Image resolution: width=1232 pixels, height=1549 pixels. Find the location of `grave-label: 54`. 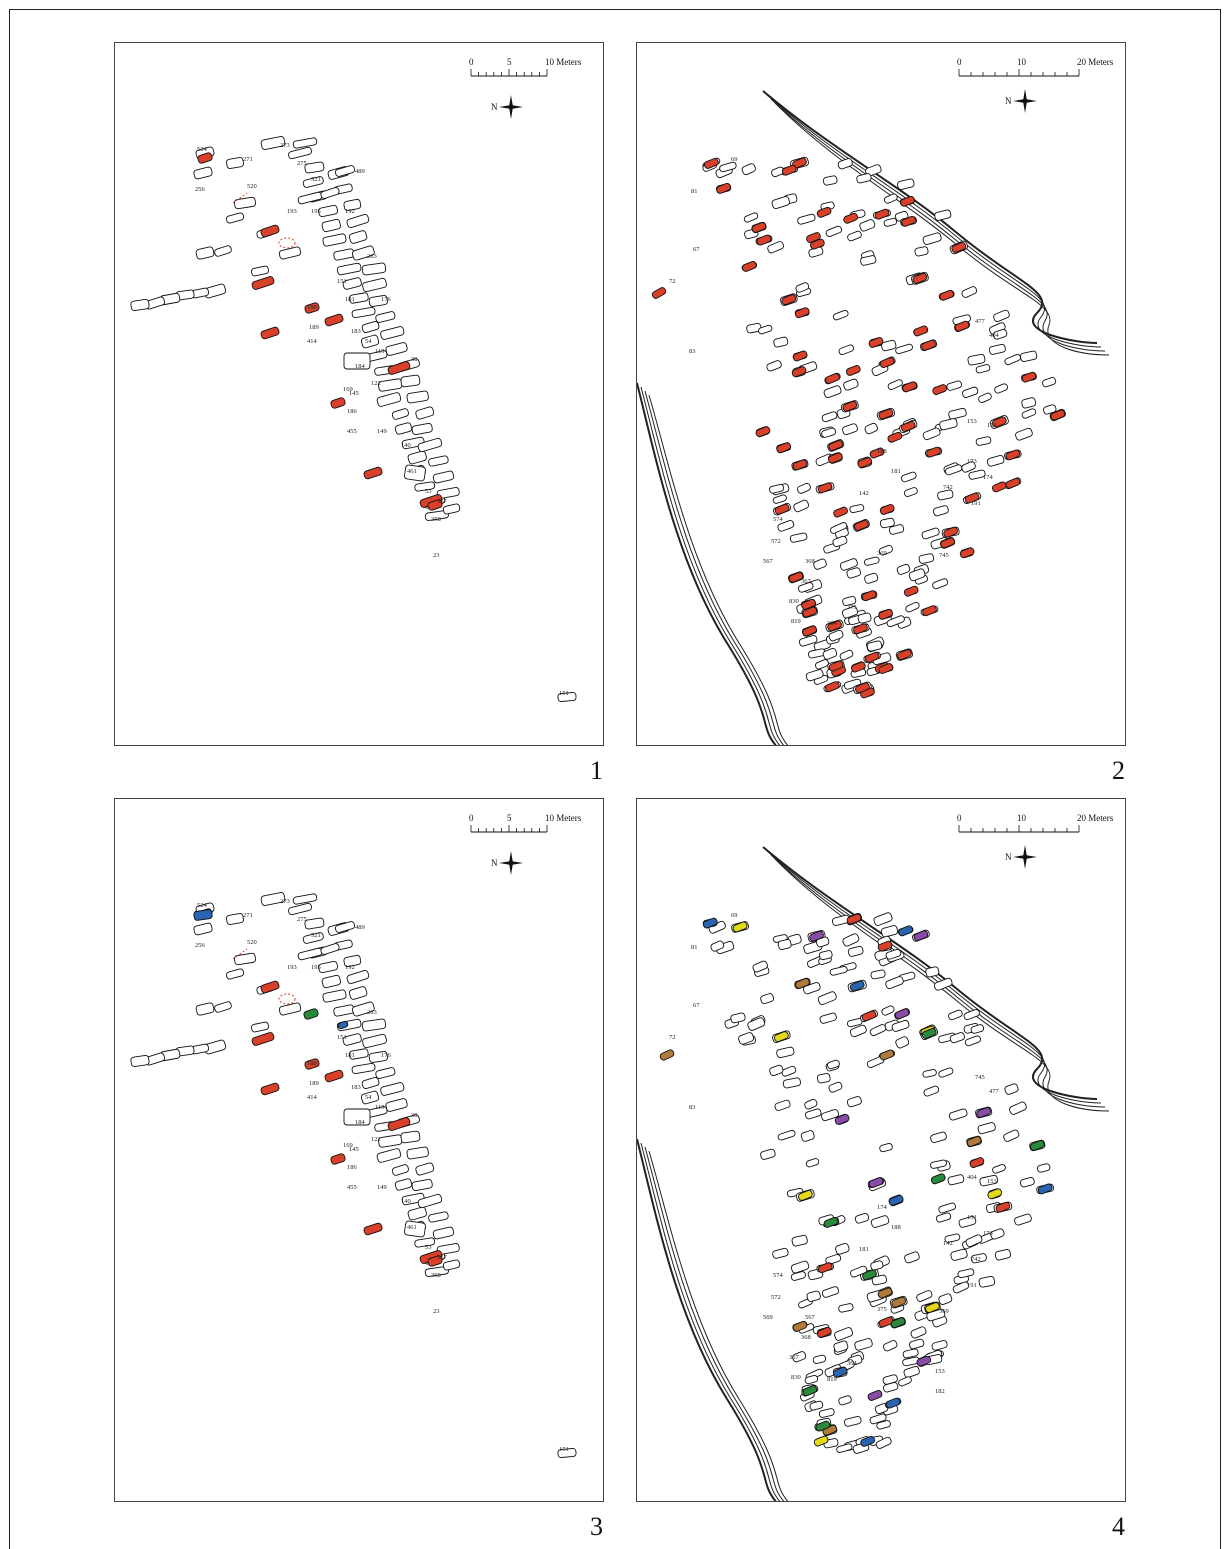

grave-label: 54 is located at coordinates (368, 1097).